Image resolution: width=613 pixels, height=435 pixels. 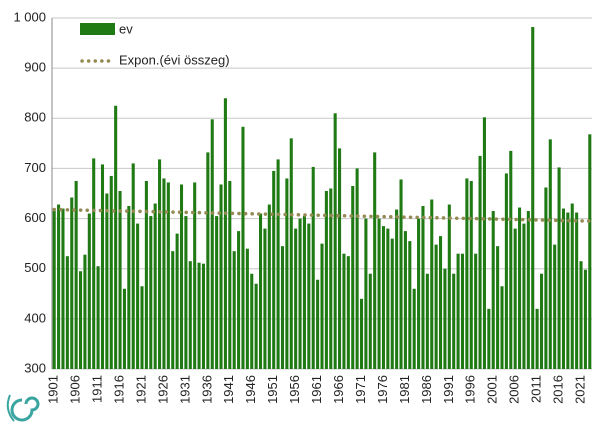 I want to click on x-tick-label: 1901, so click(x=53, y=389).